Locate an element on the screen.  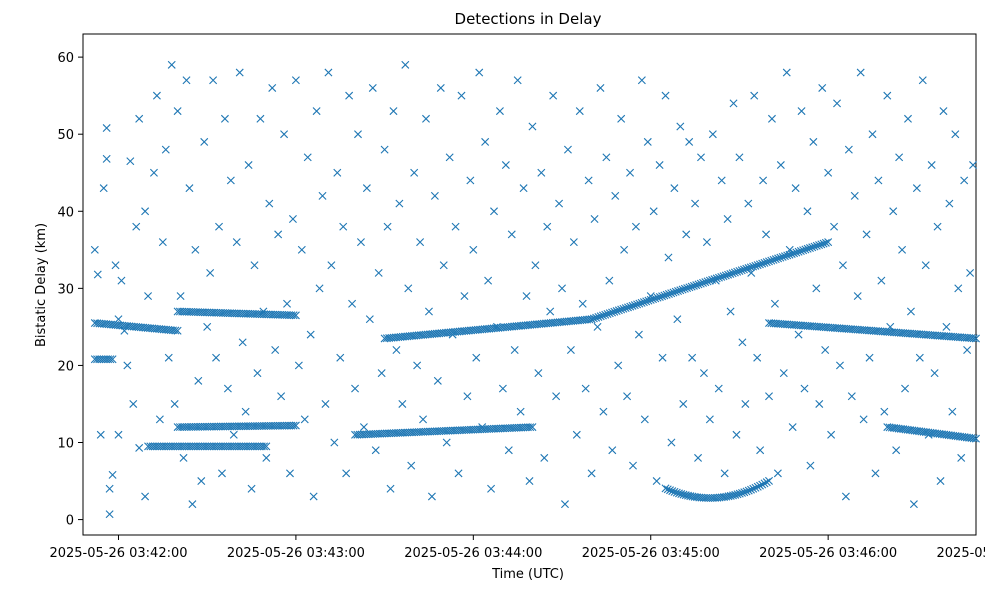
chart-title: Detections in Delay is located at coordinates (528, 19).